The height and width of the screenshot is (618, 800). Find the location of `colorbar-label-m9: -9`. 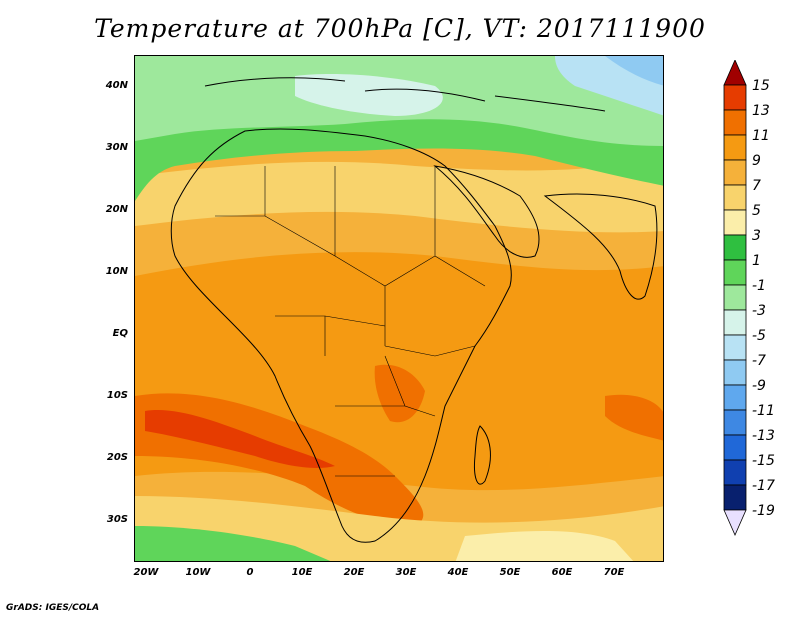

colorbar-label-m9: -9 is located at coordinates (759, 386).